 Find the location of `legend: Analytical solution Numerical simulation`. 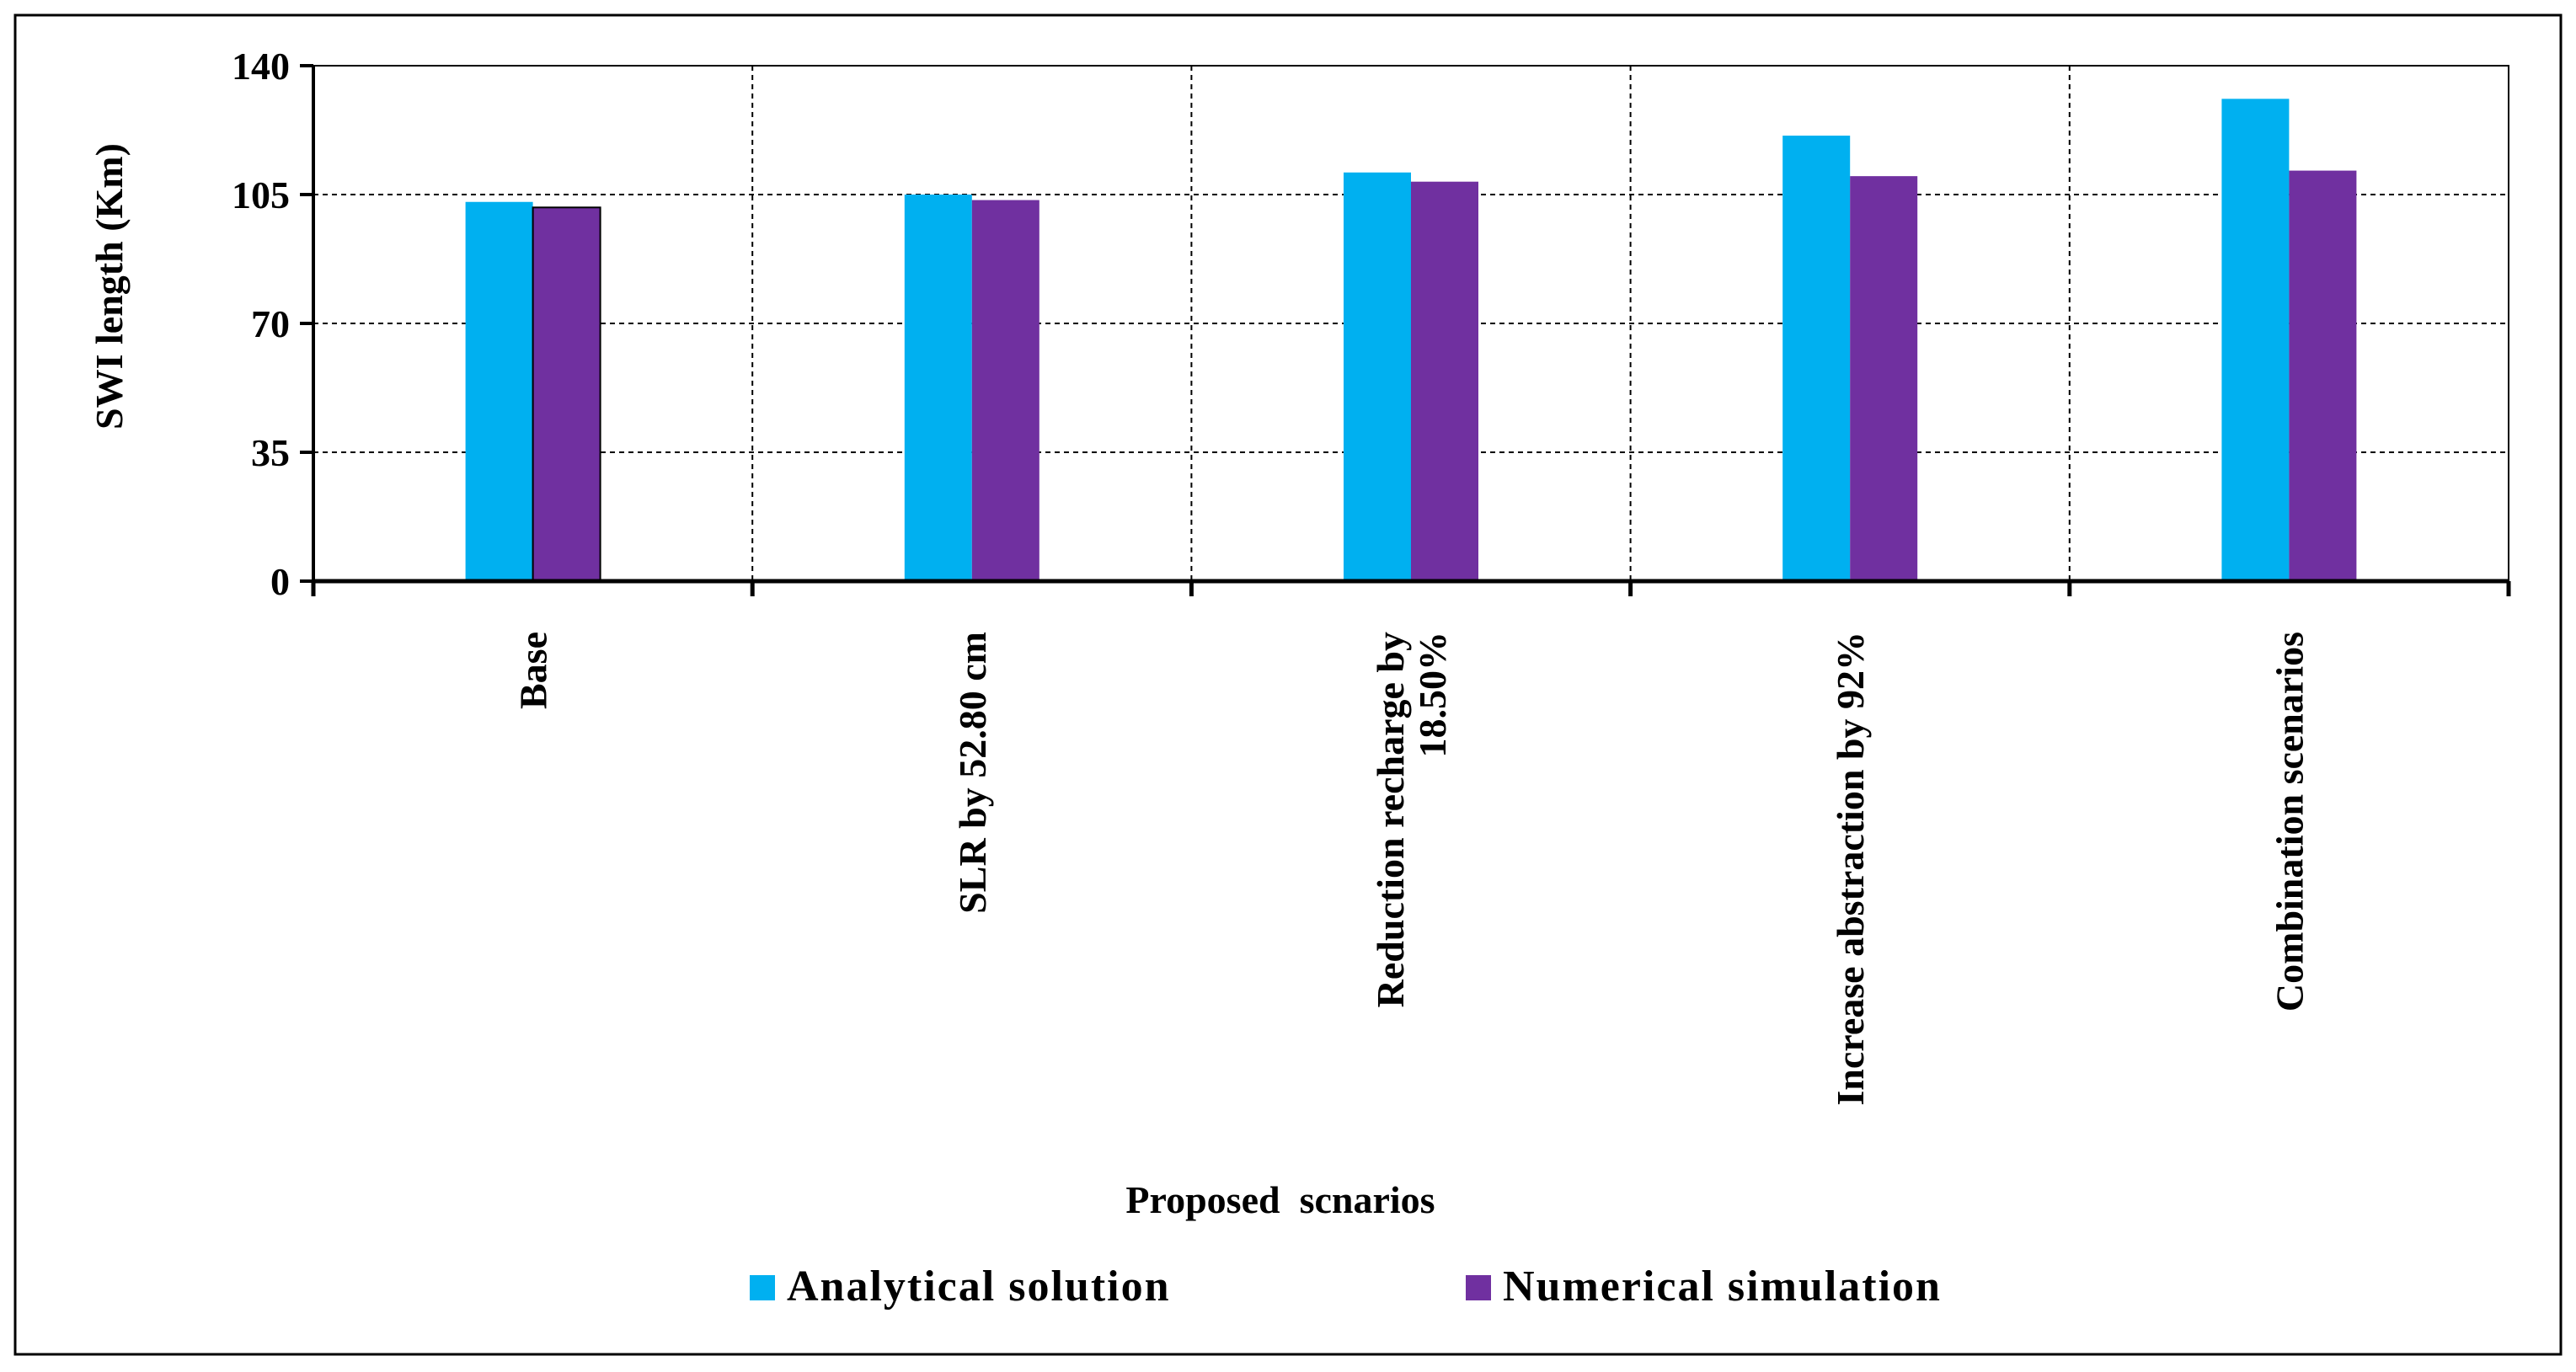

legend: Analytical solution Numerical simulation is located at coordinates (1346, 1287).